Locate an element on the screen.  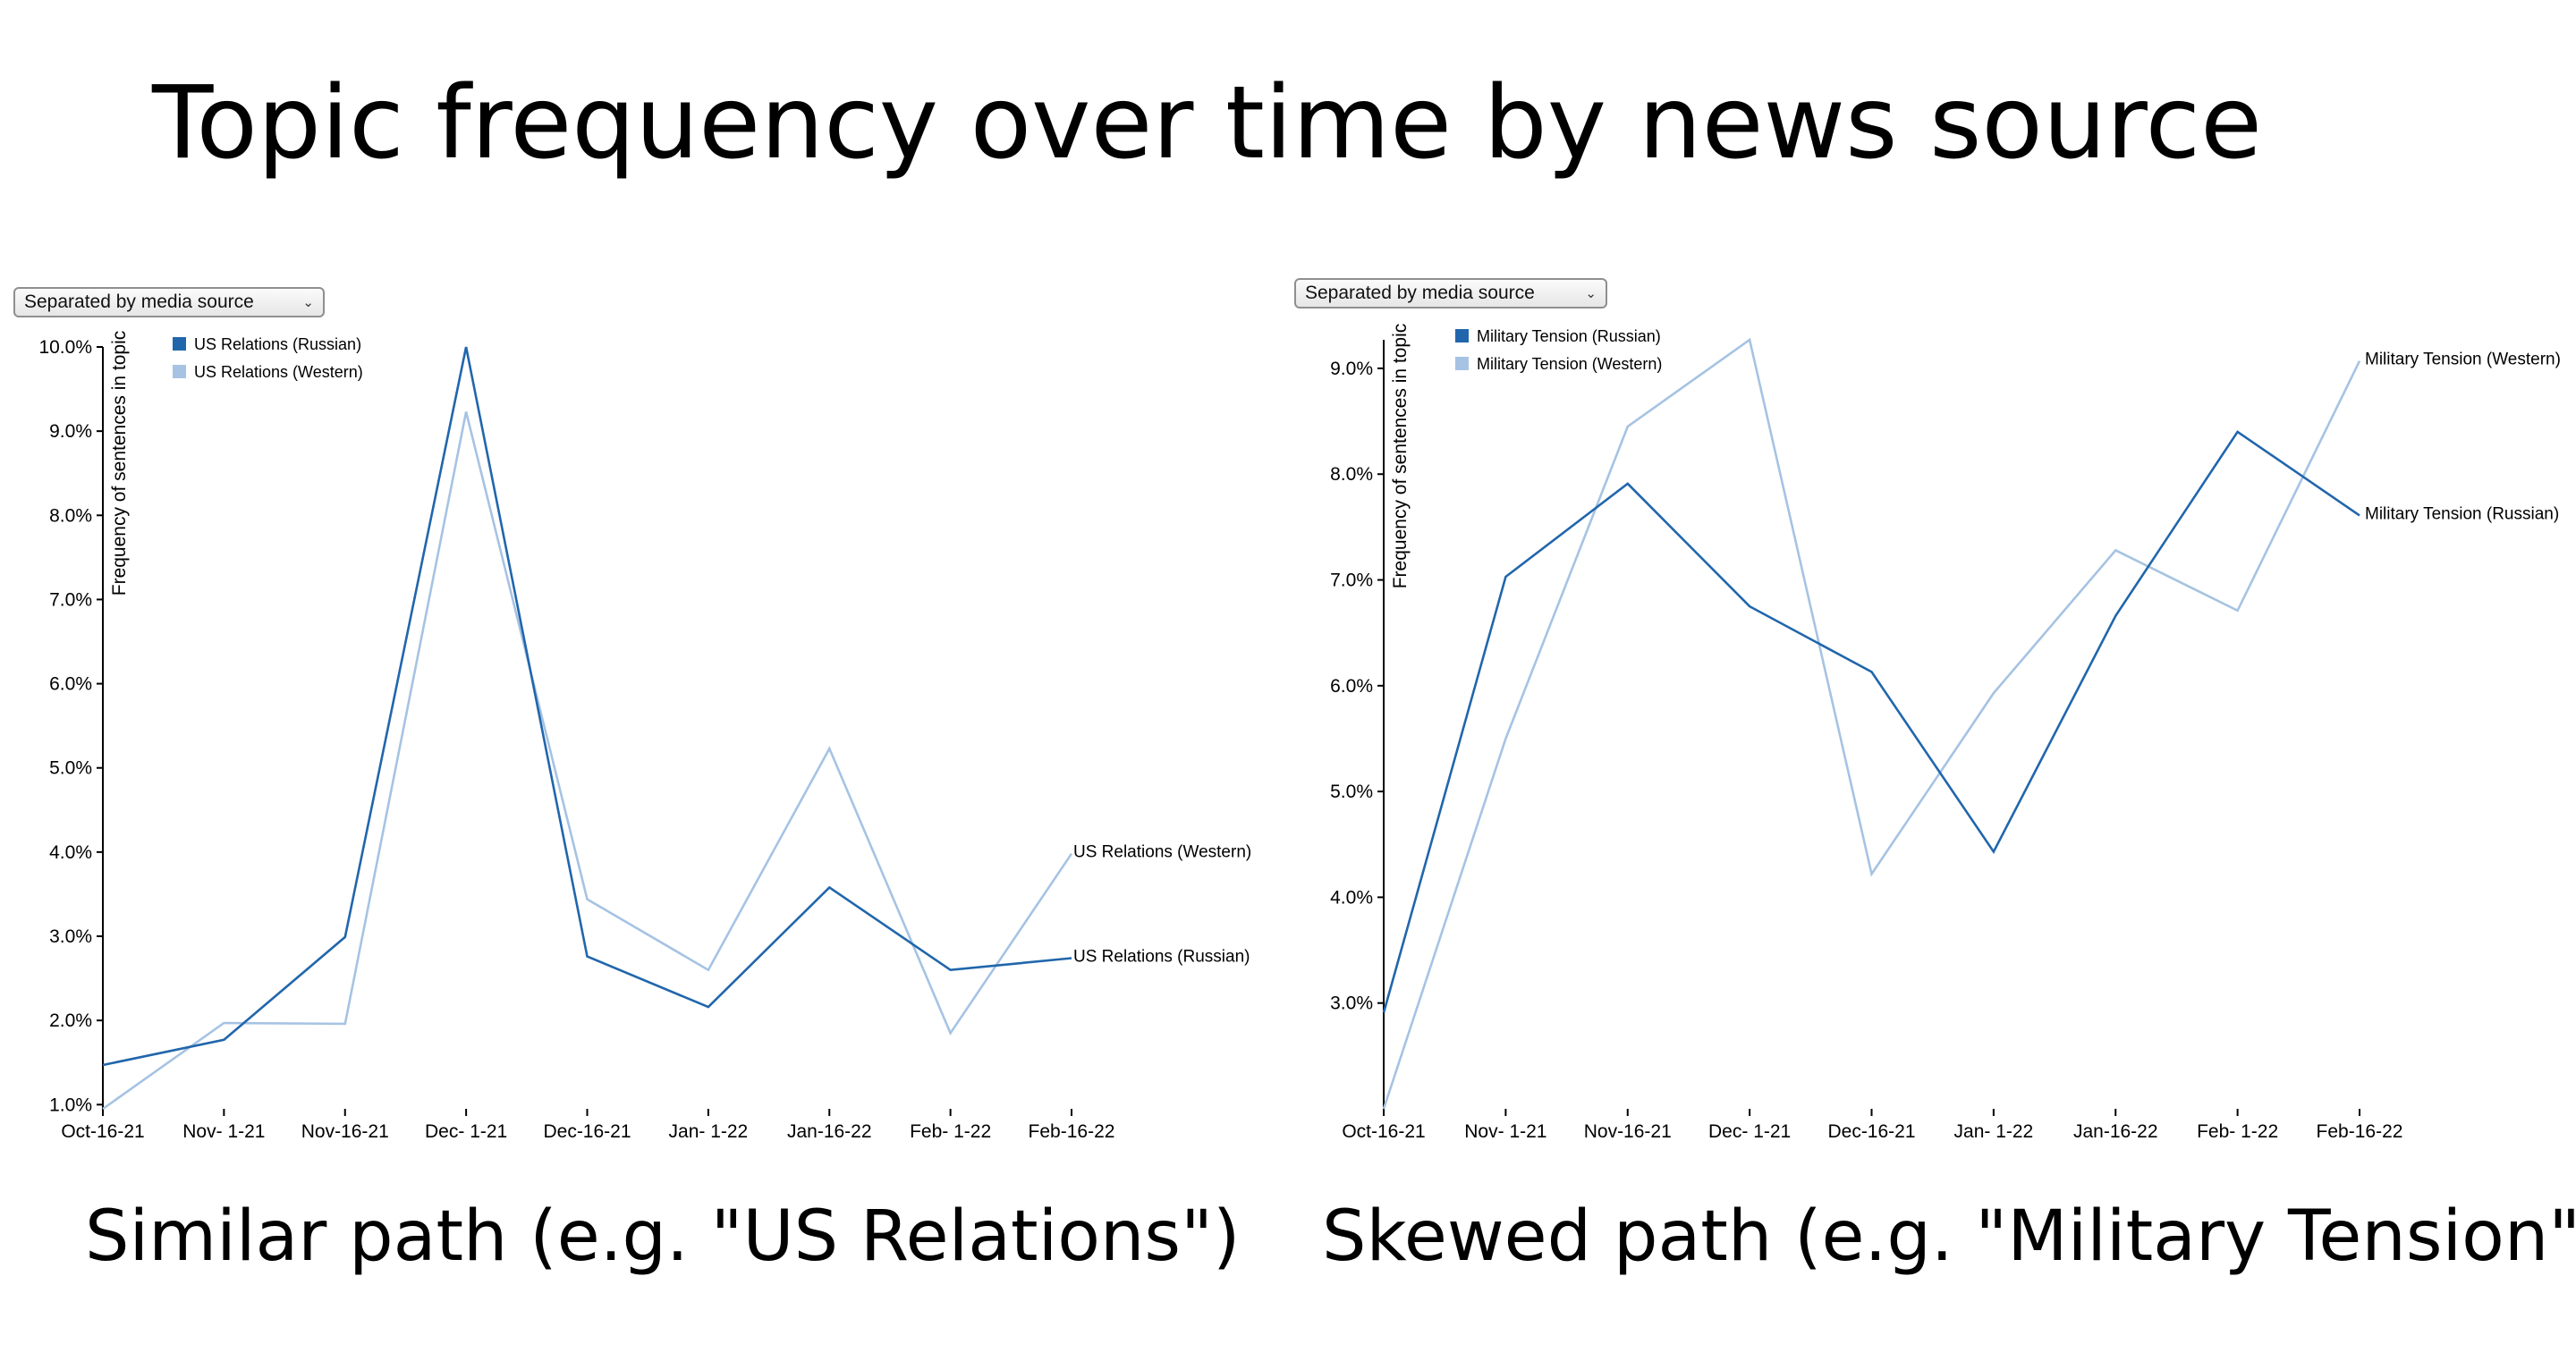
caption-left: Similar path (e.g. "US Relations") is located at coordinates (663, 1236).